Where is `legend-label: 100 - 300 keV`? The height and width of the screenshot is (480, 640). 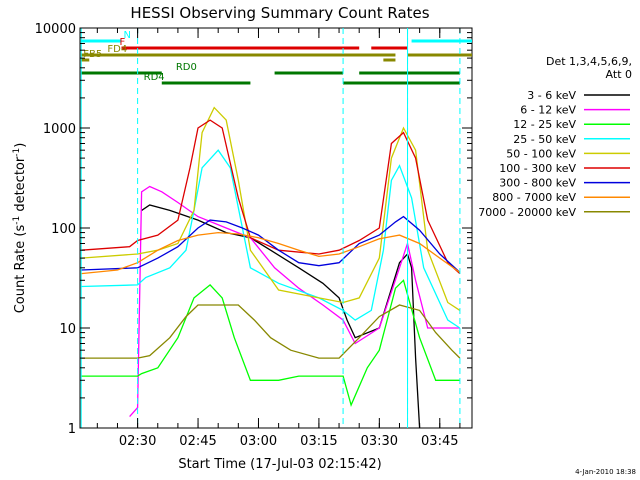 legend-label: 100 - 300 keV is located at coordinates (537, 168).